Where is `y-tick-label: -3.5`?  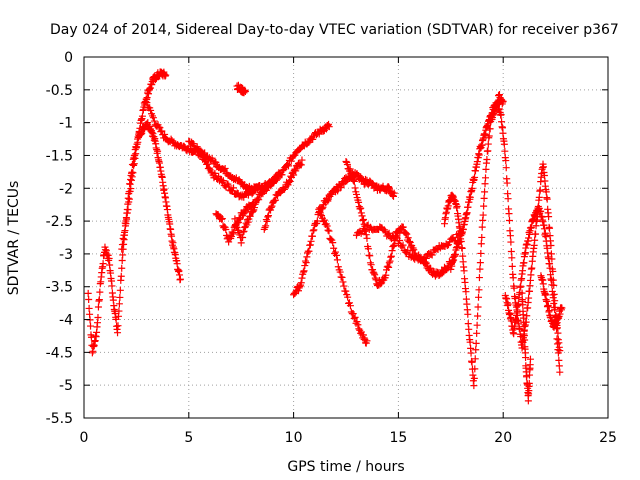
y-tick-label: -3.5 is located at coordinates (59, 288).